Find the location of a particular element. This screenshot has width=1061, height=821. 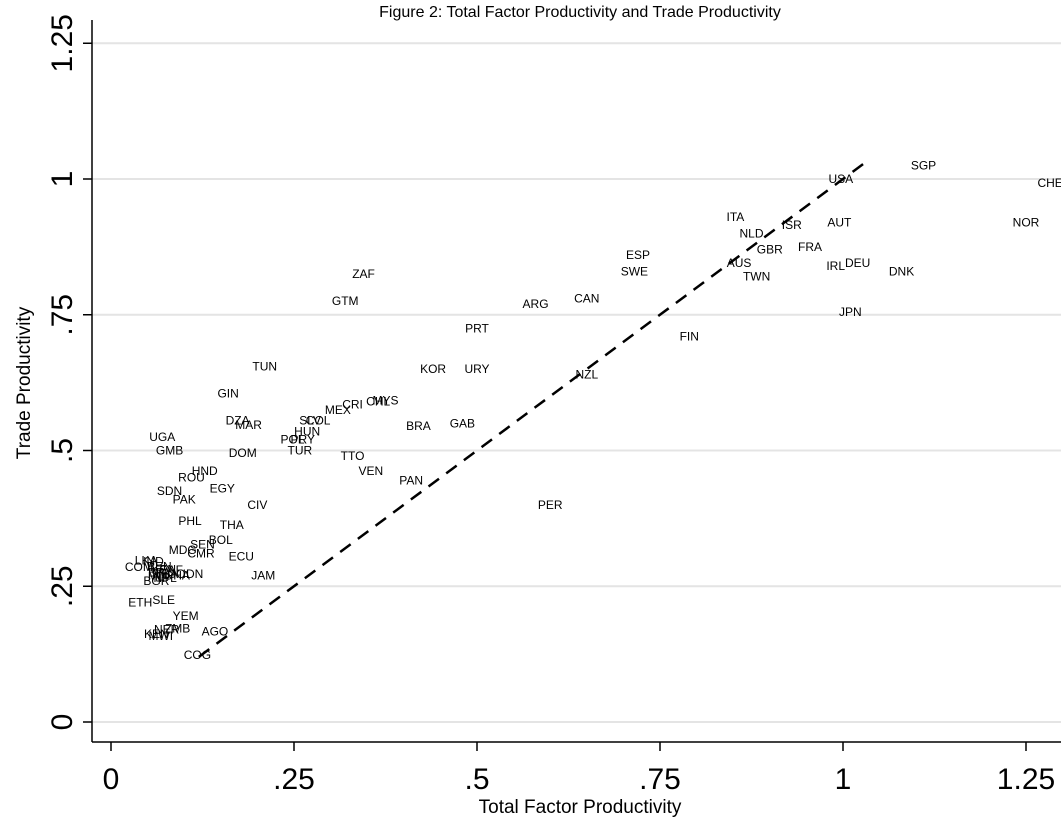

data-point-label: IRL is located at coordinates (835, 266).